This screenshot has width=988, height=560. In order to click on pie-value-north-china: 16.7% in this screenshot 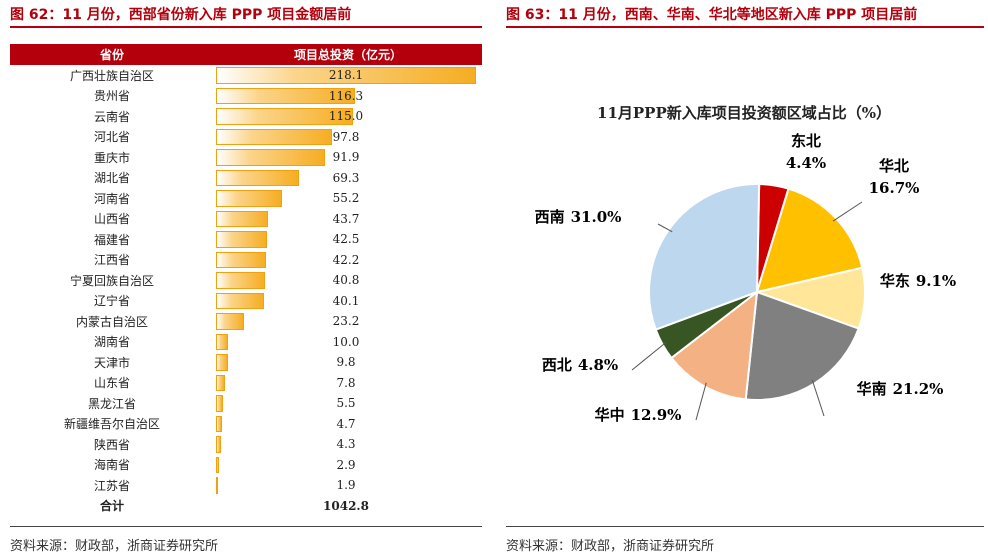, I will do `click(894, 188)`.